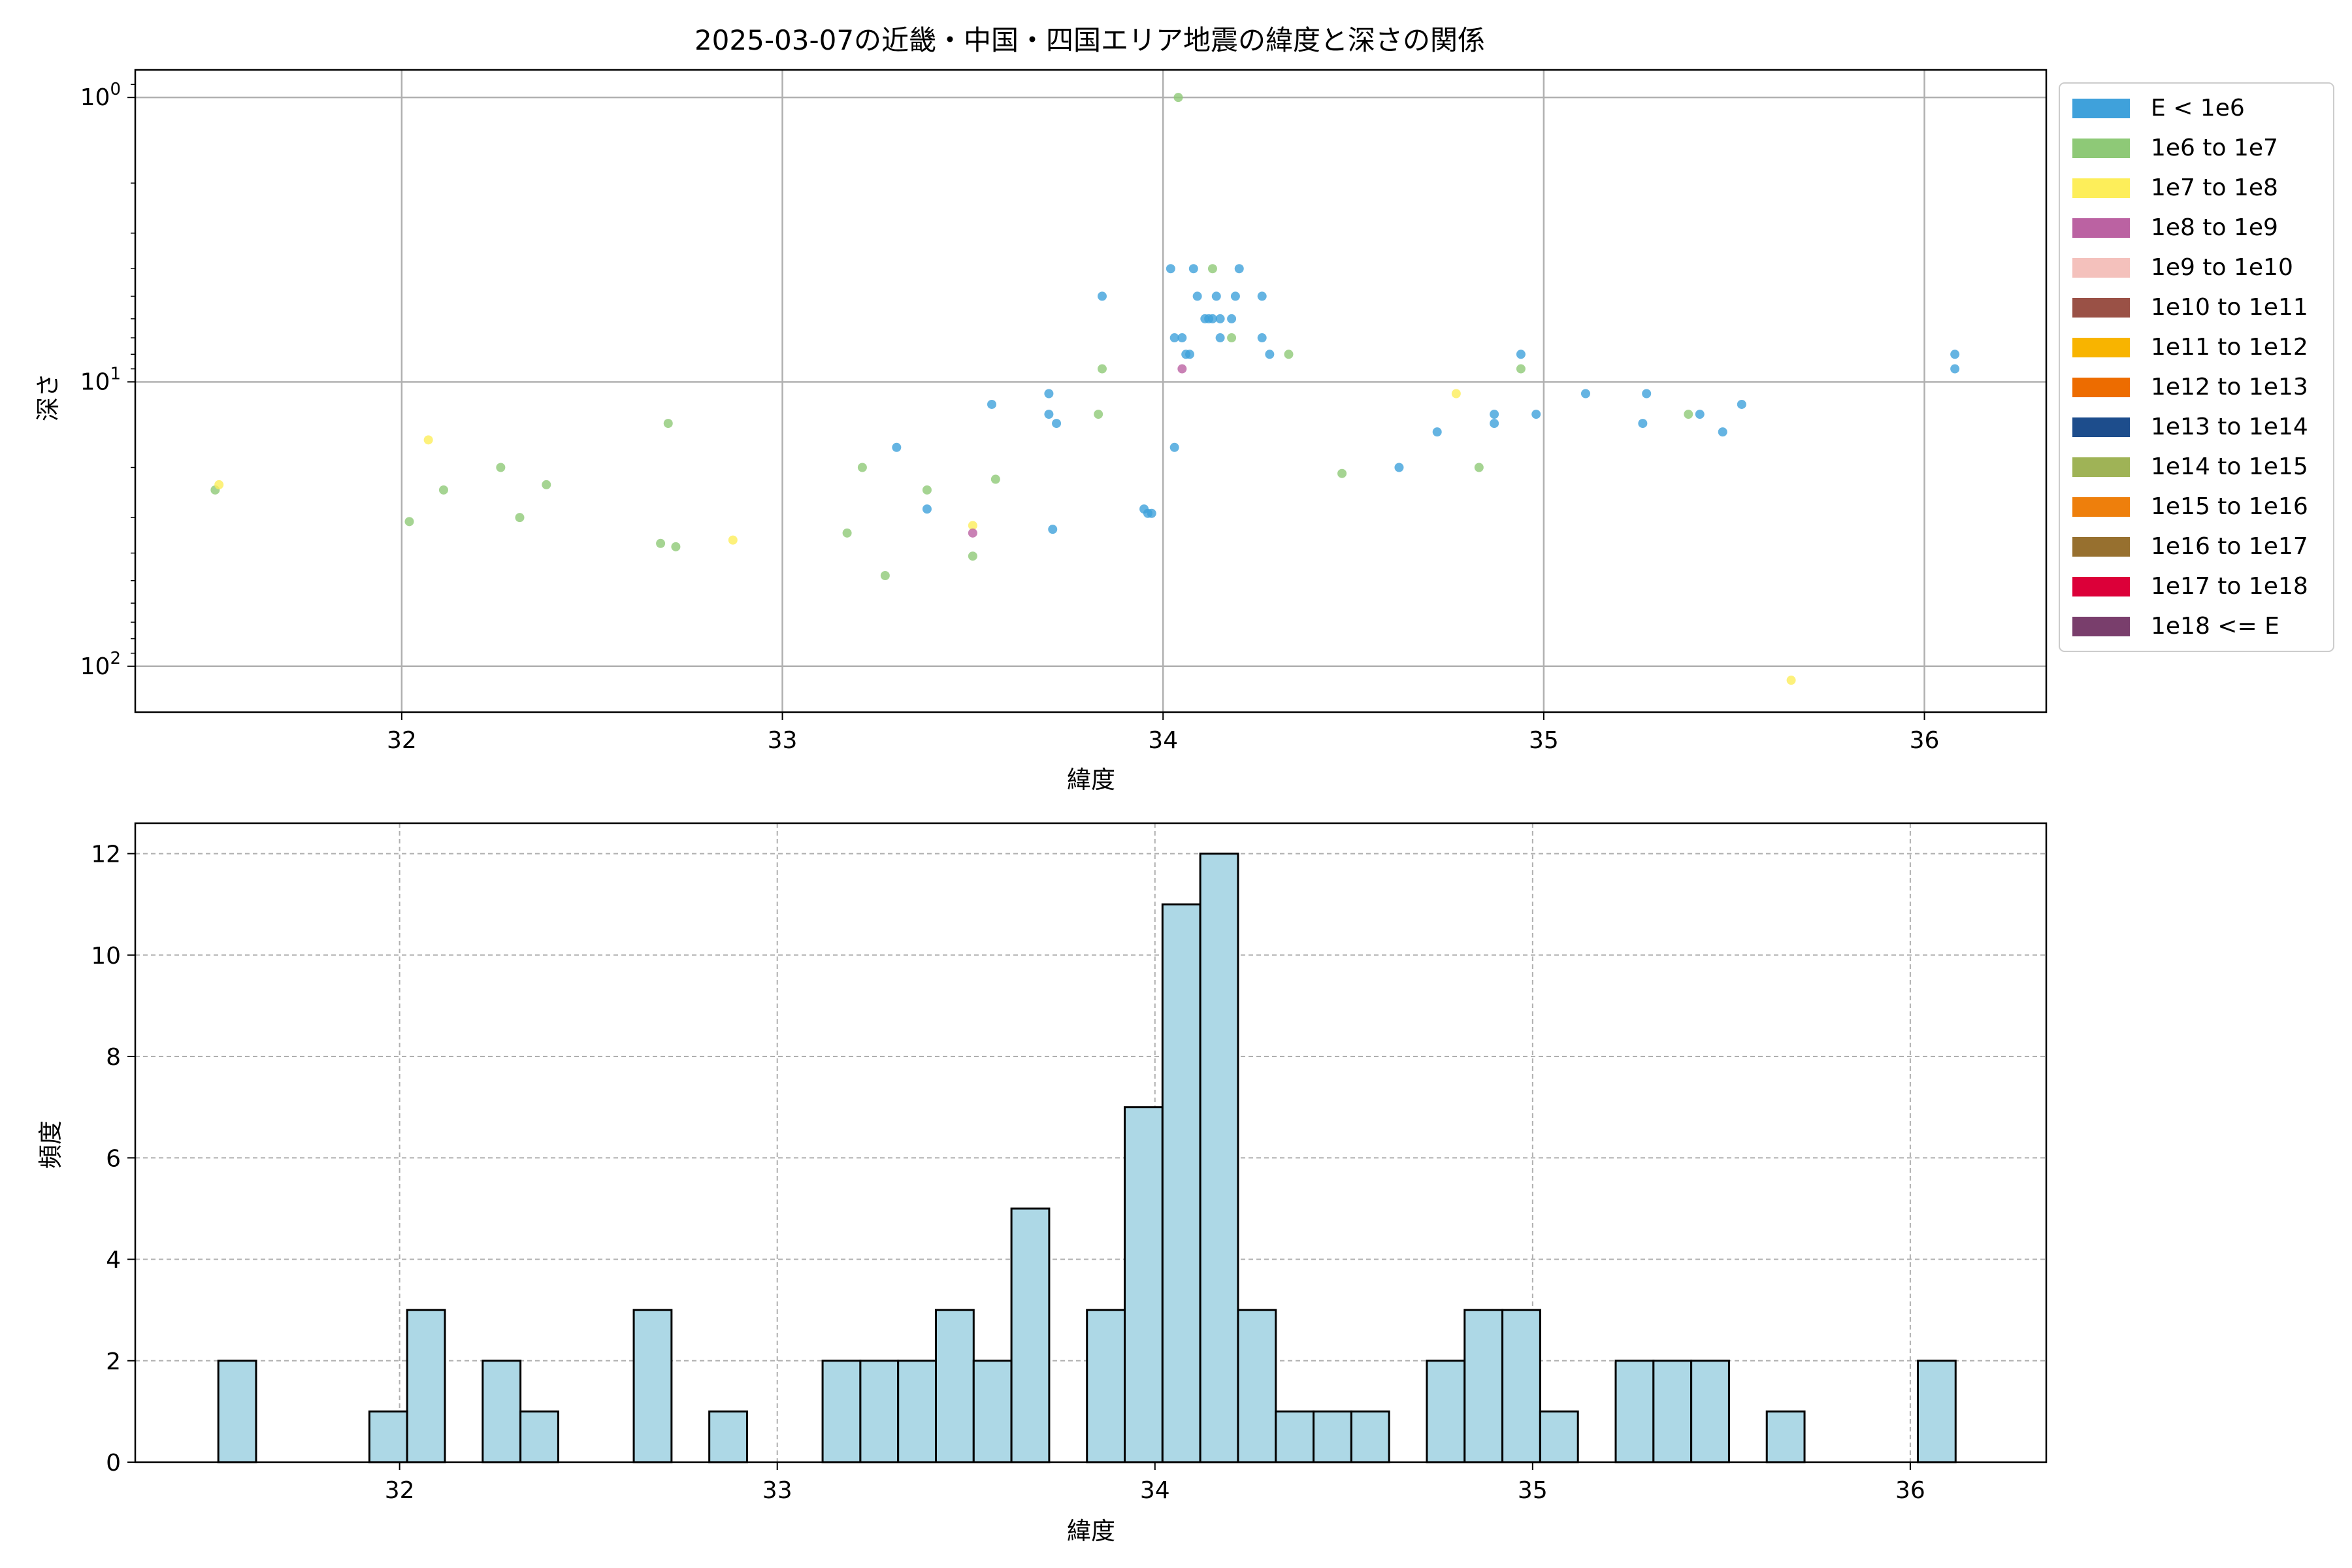 The image size is (2352, 1568). Describe the element at coordinates (100, 379) in the screenshot. I see `scatter-y-tick-label: 10¹` at that location.